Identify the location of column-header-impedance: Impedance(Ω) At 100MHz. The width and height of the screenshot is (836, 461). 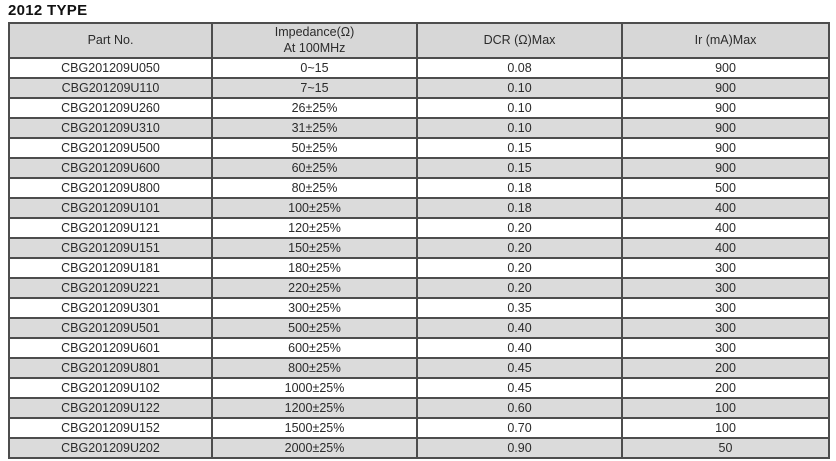
(314, 40).